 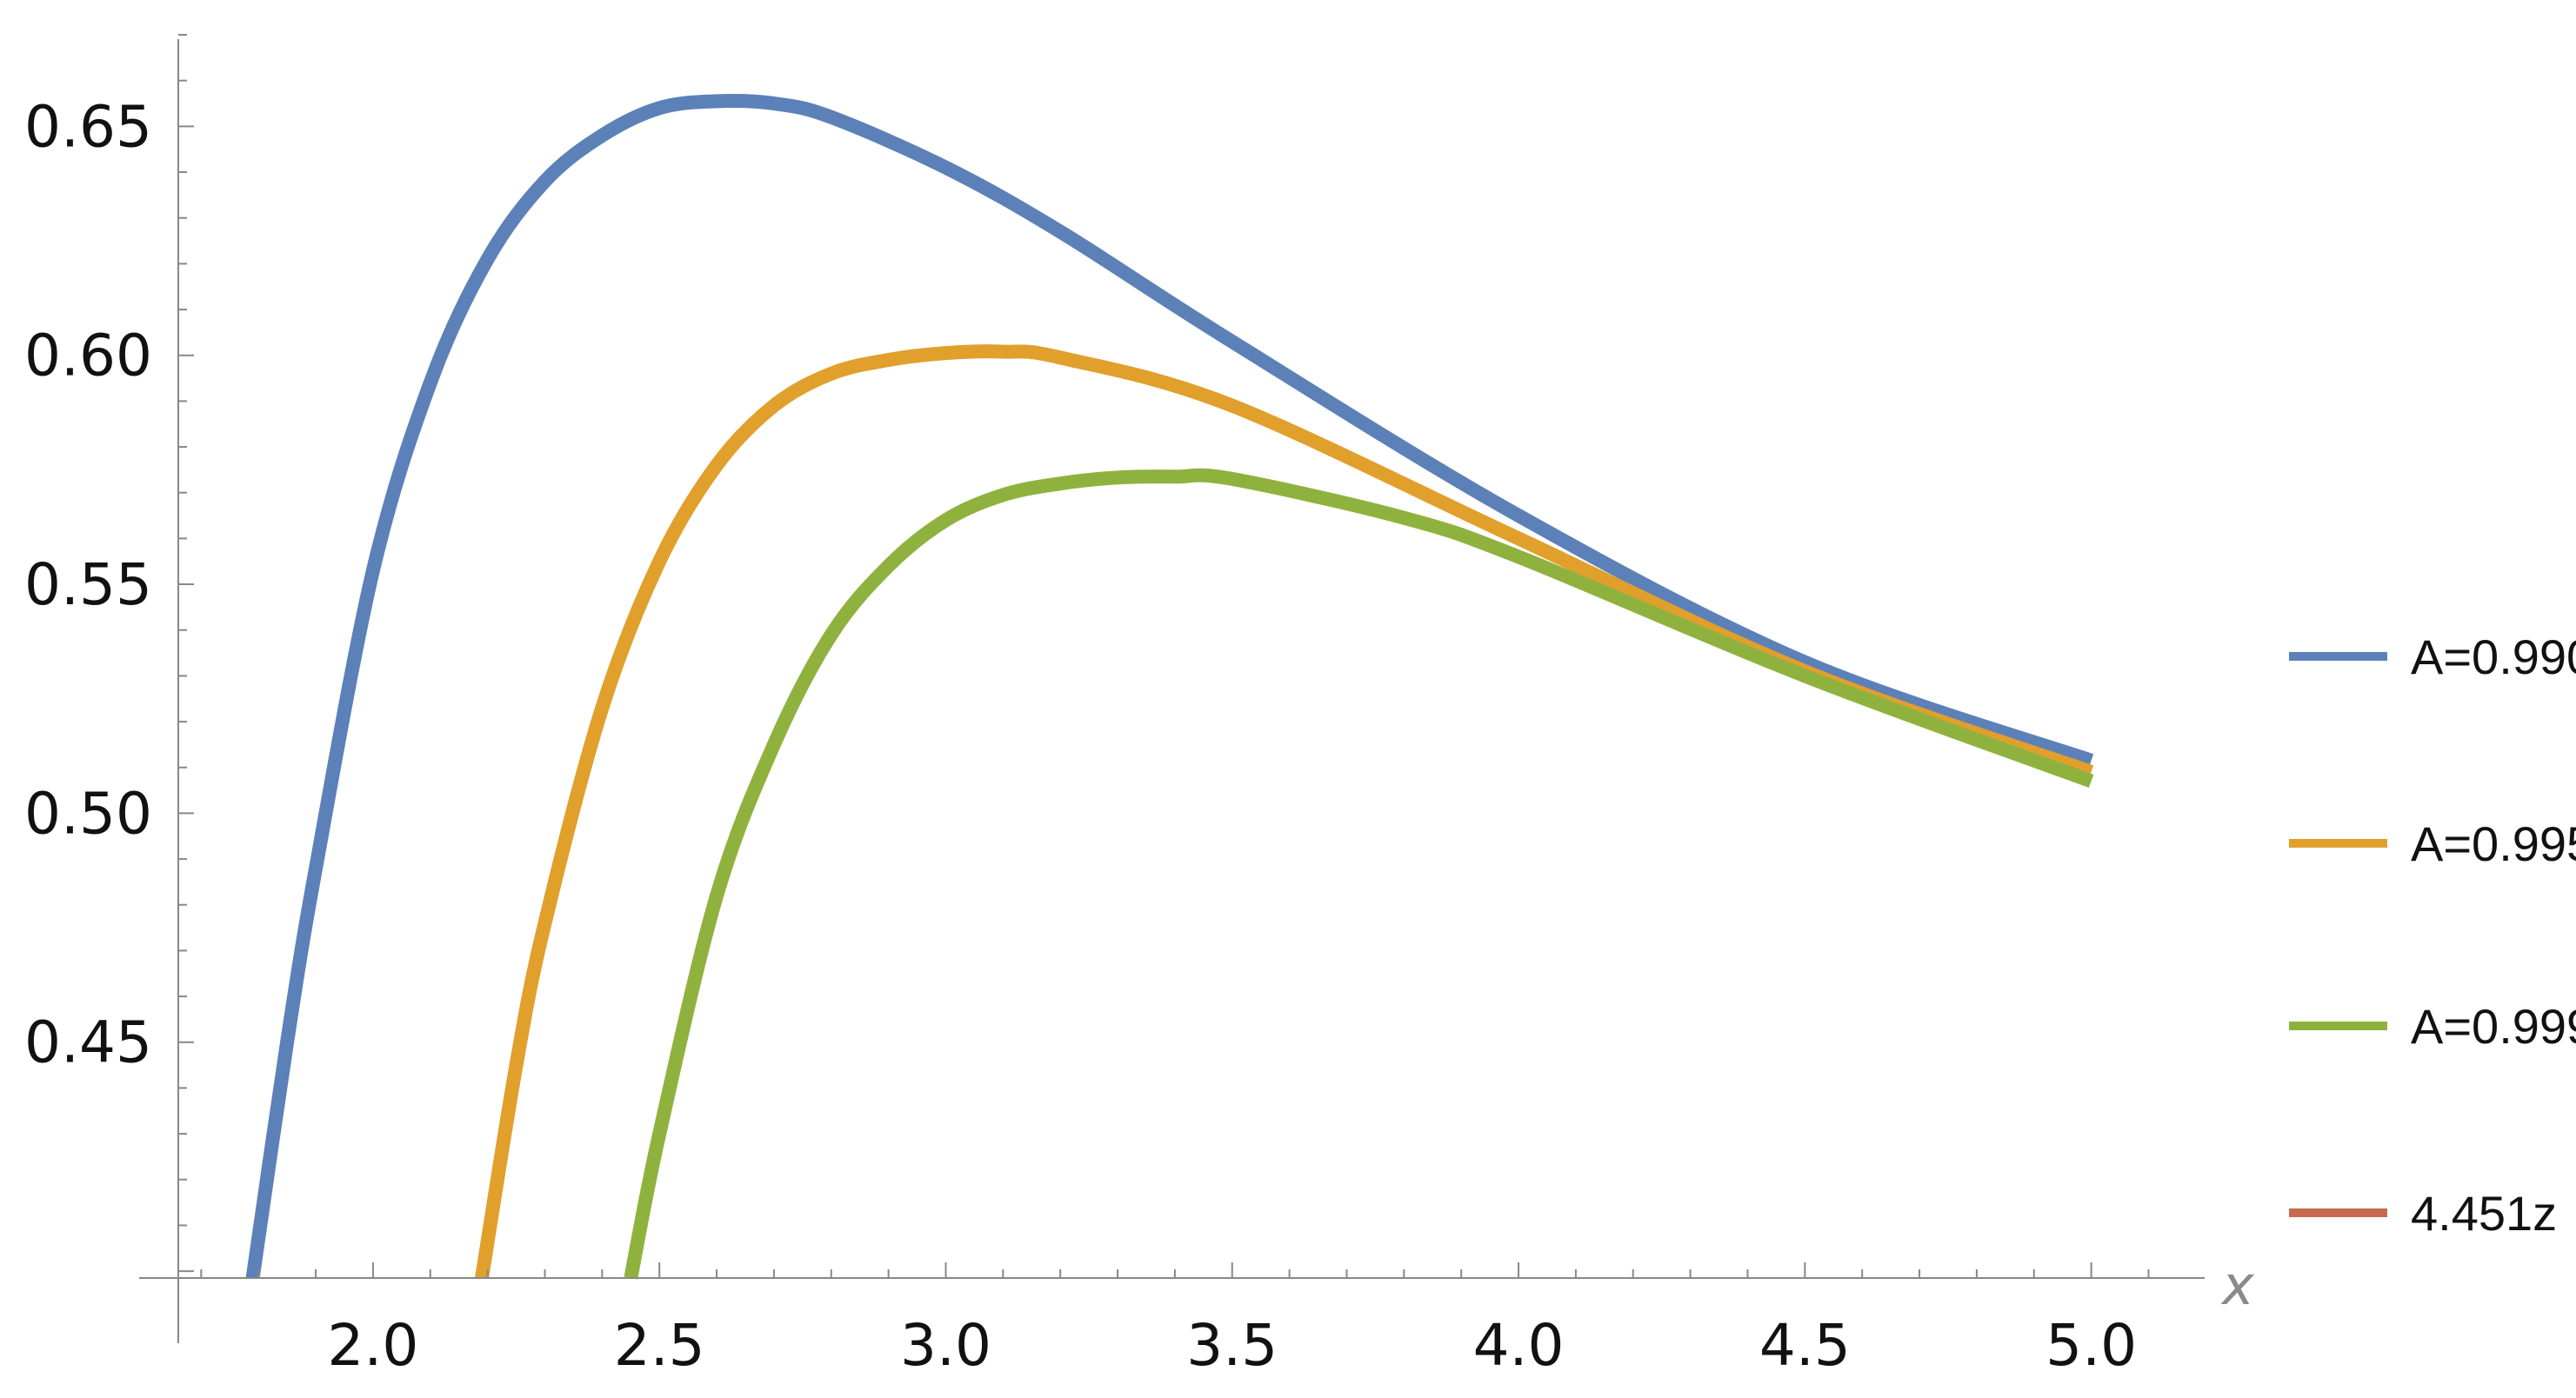 What do you see at coordinates (2494, 843) in the screenshot?
I see `legend-label-1: A=0.995` at bounding box center [2494, 843].